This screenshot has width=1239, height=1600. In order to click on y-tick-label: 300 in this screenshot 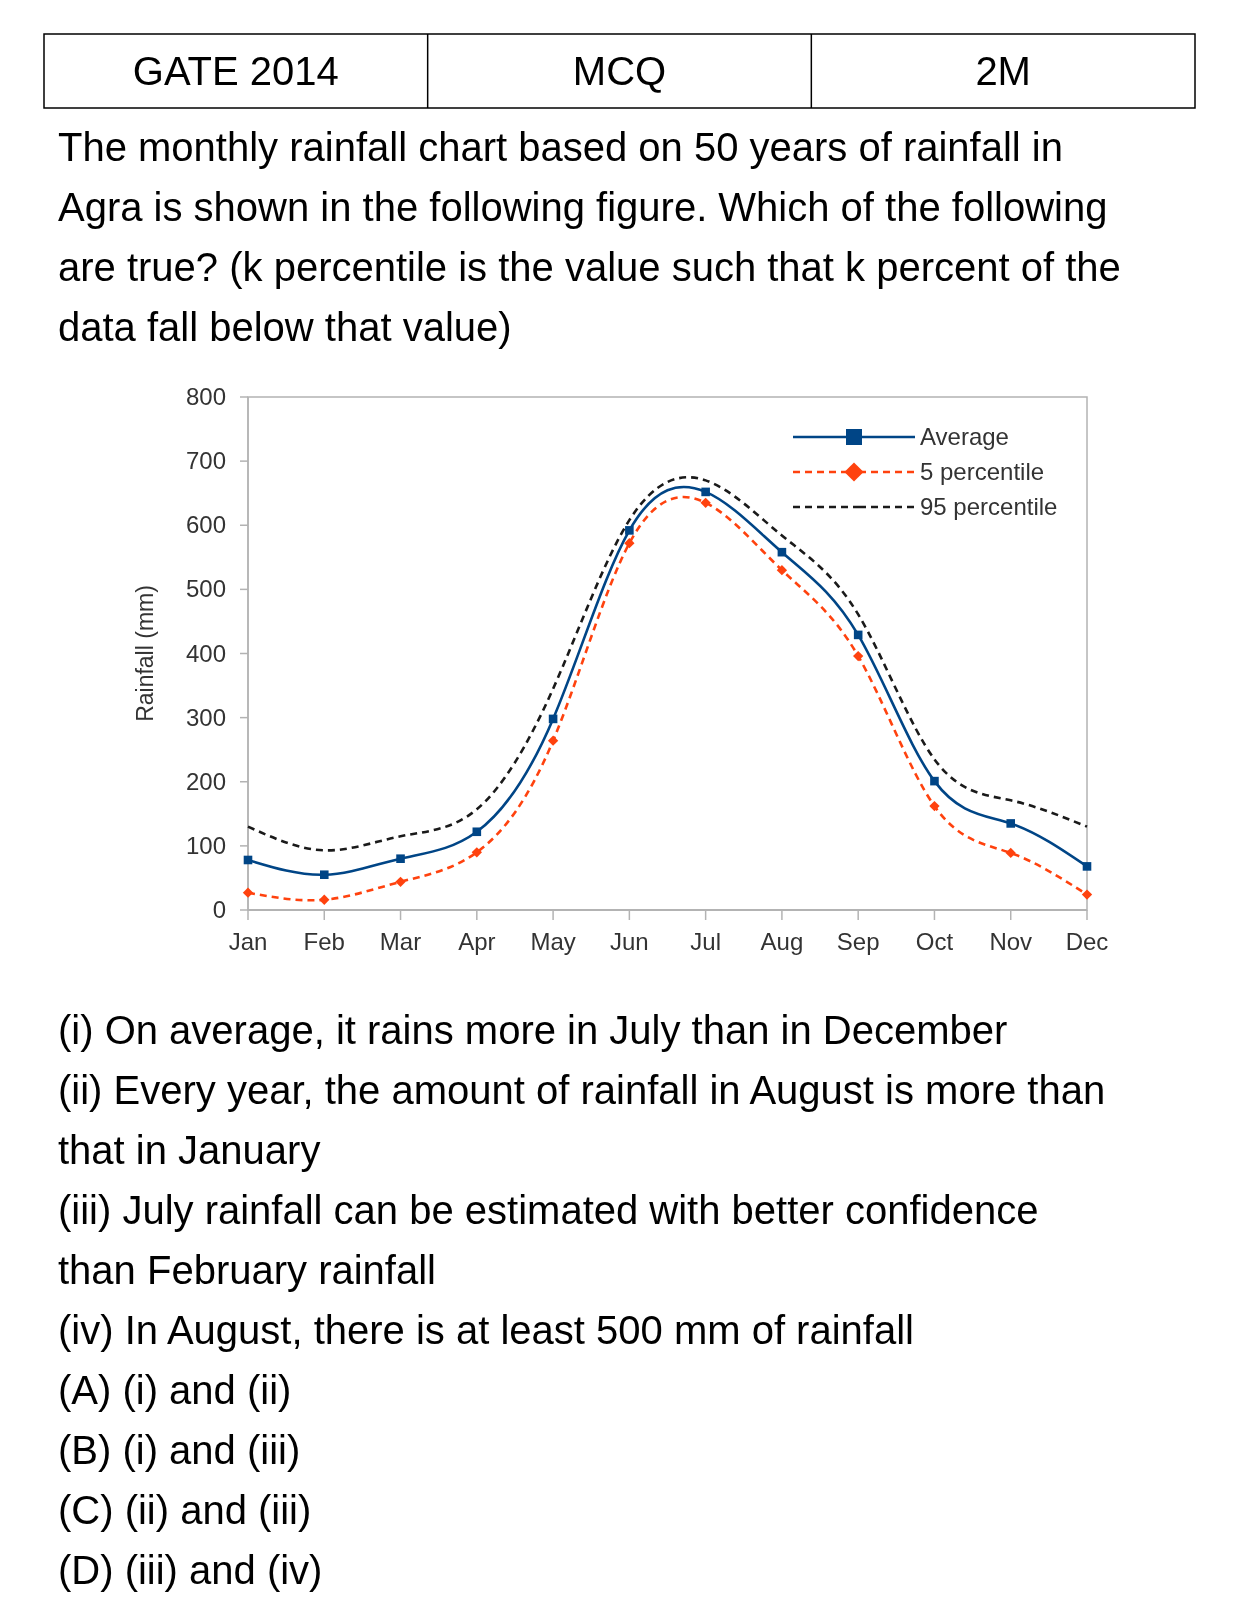, I will do `click(205, 717)`.